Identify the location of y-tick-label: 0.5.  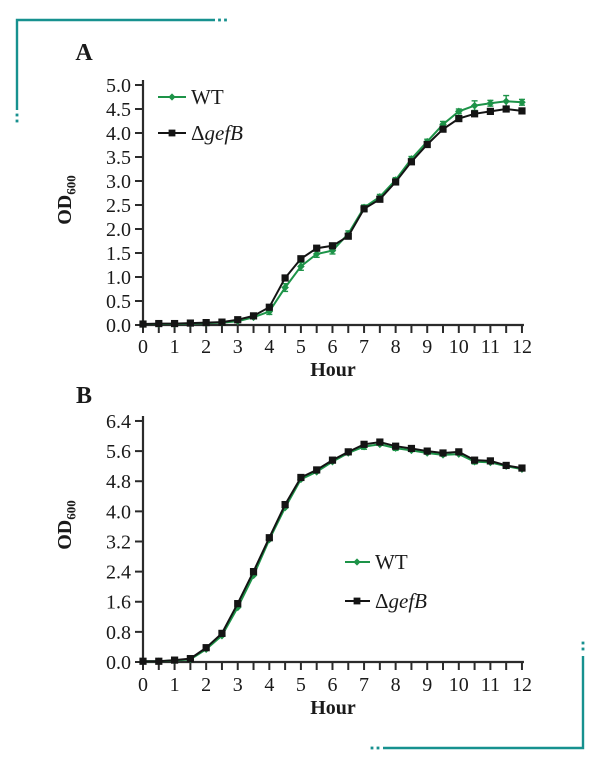
(118, 302).